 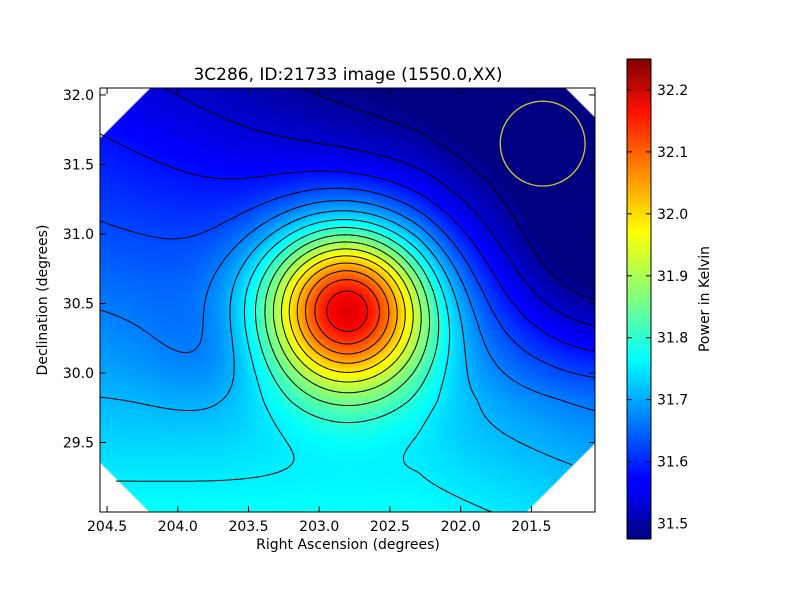 What do you see at coordinates (78, 165) in the screenshot?
I see `y-tick-label: 31.5` at bounding box center [78, 165].